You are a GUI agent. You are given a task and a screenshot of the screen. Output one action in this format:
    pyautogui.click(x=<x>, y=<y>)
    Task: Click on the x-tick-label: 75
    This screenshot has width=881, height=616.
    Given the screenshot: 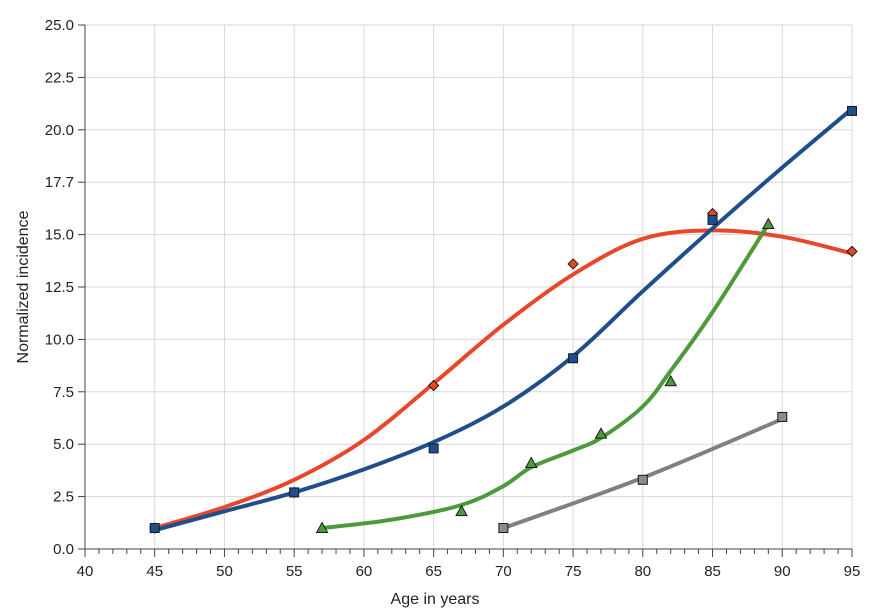 What is the action you would take?
    pyautogui.click(x=573, y=571)
    